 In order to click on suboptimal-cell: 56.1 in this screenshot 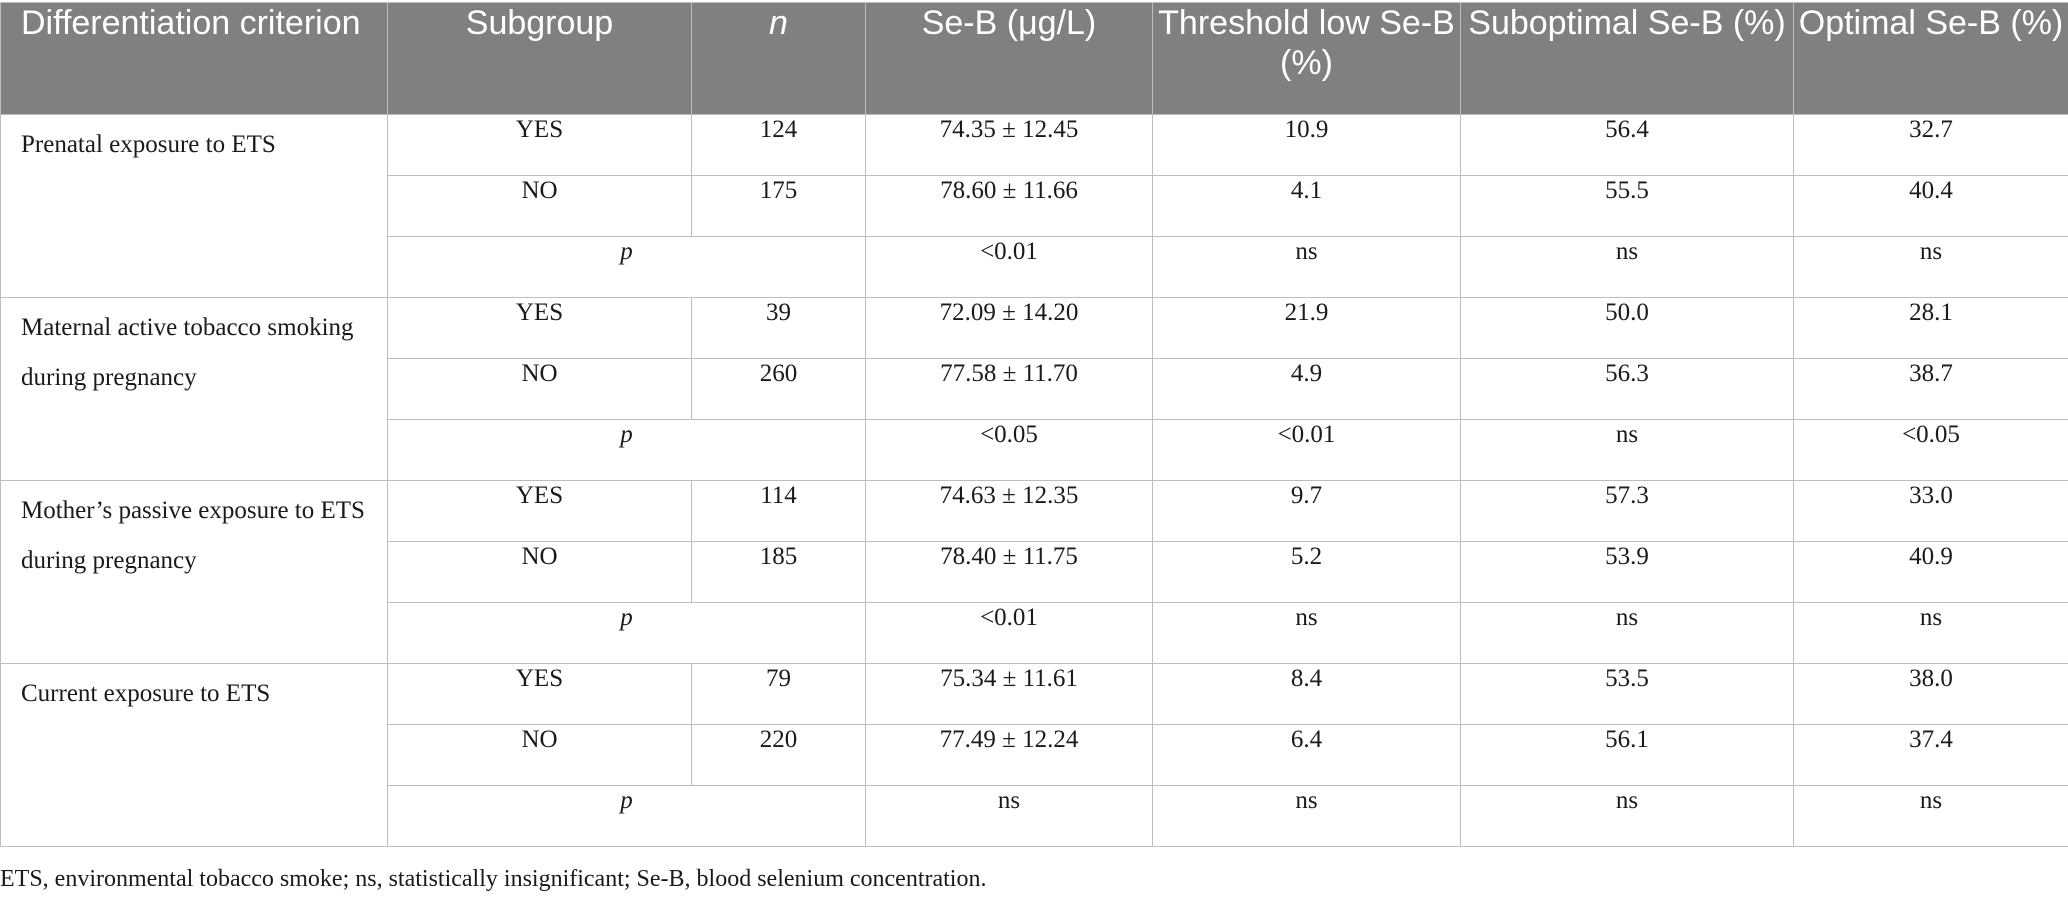, I will do `click(1627, 755)`.